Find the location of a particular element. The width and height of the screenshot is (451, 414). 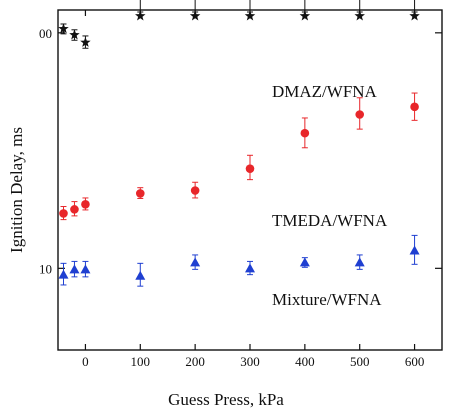

x-tick-label: 500 is located at coordinates (360, 361).